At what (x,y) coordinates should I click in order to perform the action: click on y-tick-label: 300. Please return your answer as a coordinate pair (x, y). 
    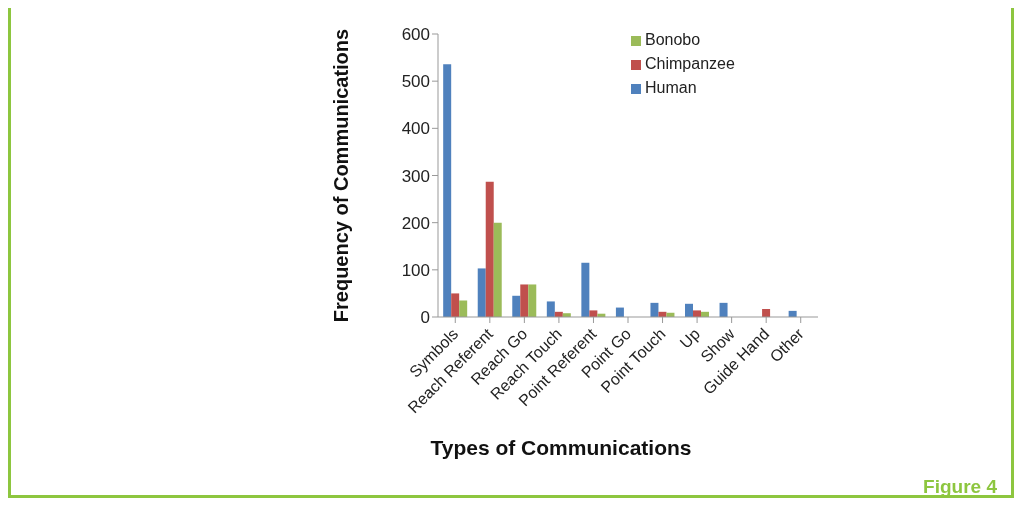
    Looking at the image, I should click on (415, 176).